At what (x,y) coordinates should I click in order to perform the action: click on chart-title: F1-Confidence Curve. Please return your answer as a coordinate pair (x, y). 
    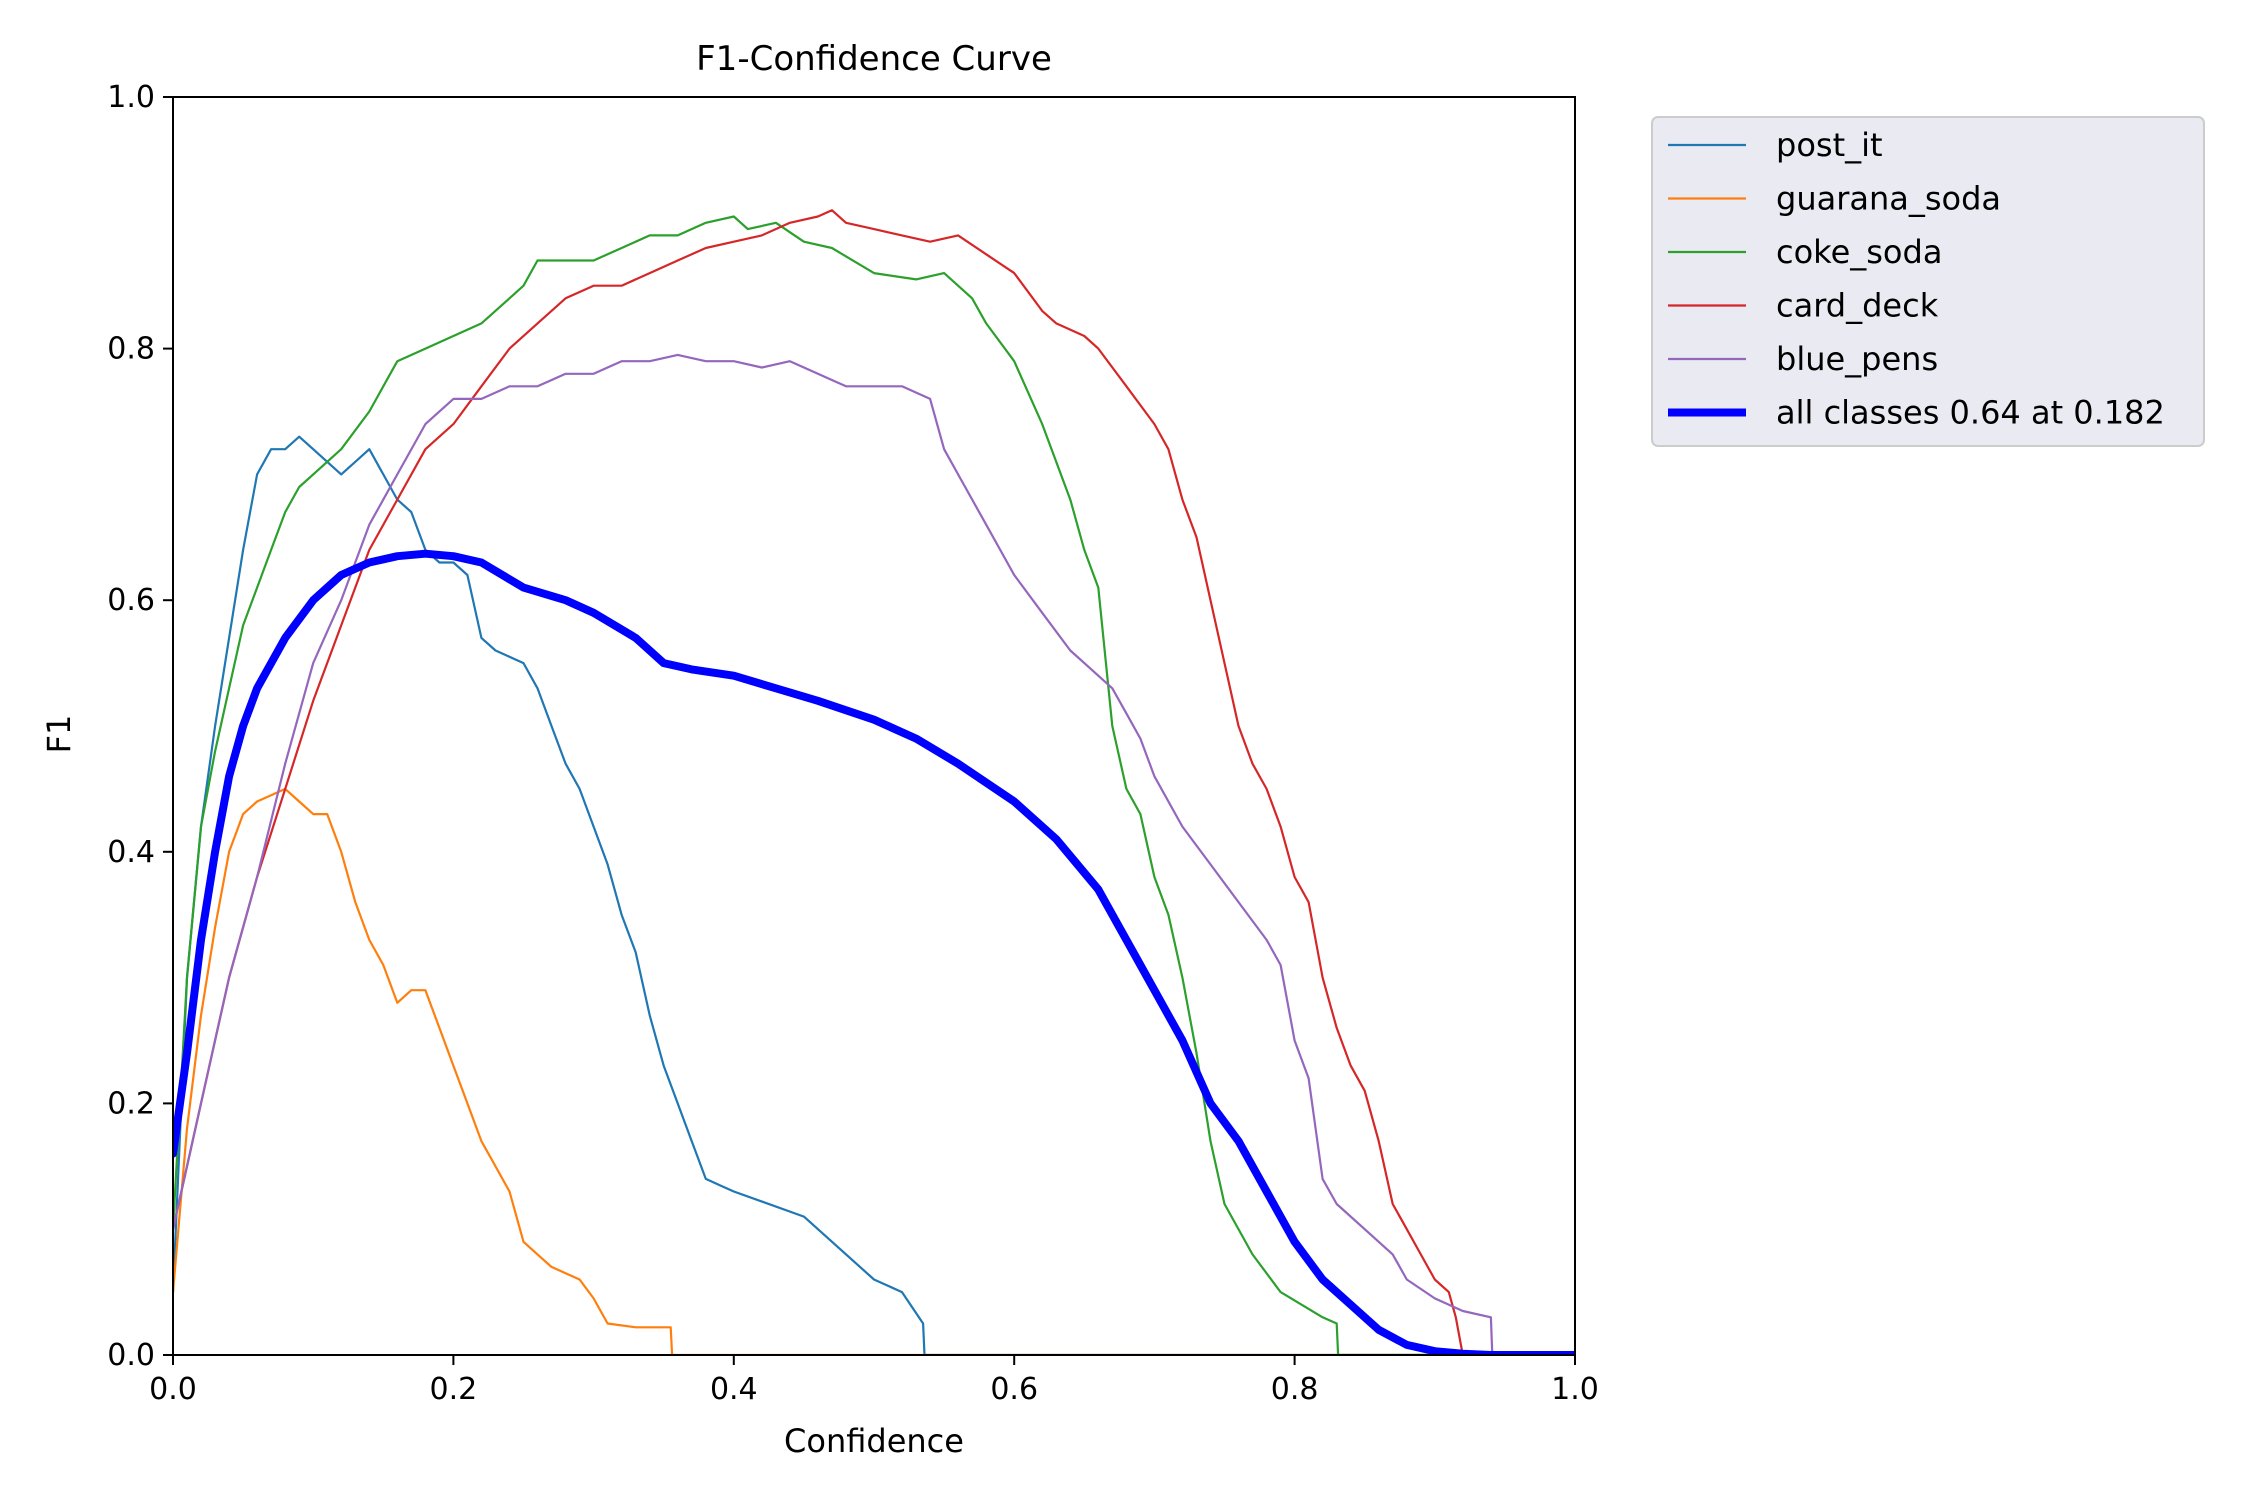
    Looking at the image, I should click on (874, 59).